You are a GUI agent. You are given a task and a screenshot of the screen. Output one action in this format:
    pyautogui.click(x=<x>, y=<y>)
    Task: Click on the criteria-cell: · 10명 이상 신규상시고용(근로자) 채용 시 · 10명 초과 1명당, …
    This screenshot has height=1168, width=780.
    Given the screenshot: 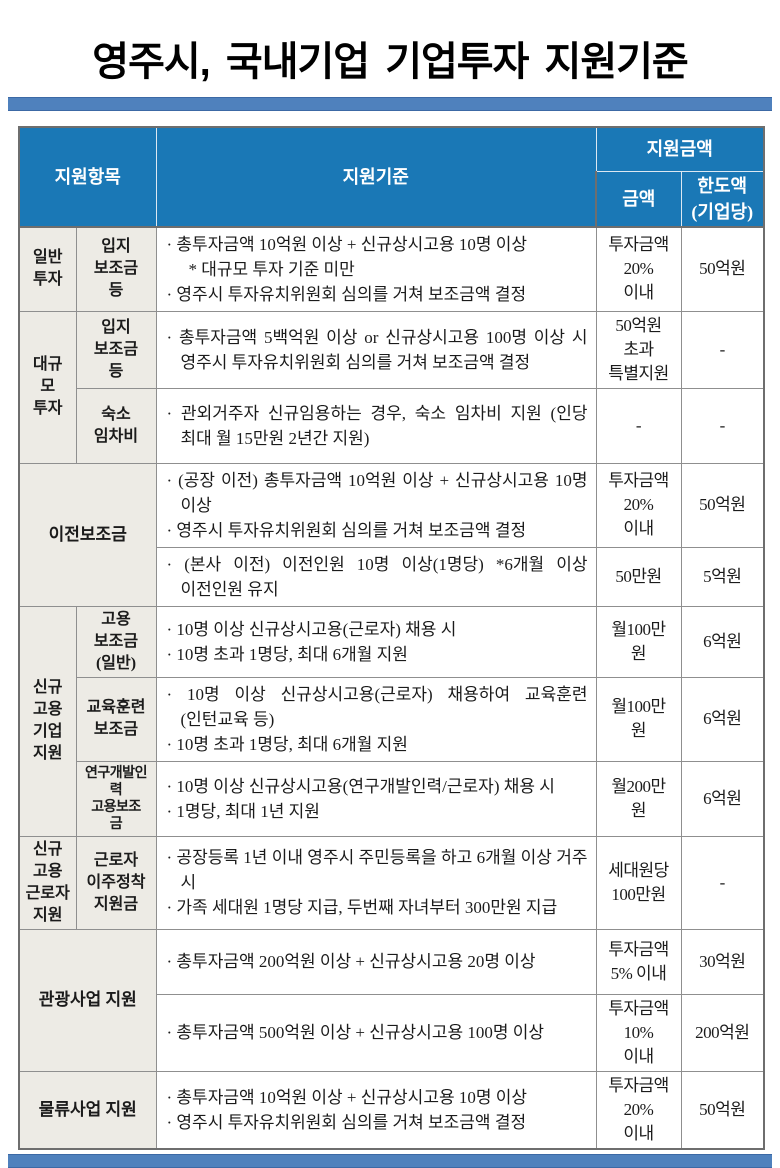 What is the action you would take?
    pyautogui.click(x=376, y=641)
    